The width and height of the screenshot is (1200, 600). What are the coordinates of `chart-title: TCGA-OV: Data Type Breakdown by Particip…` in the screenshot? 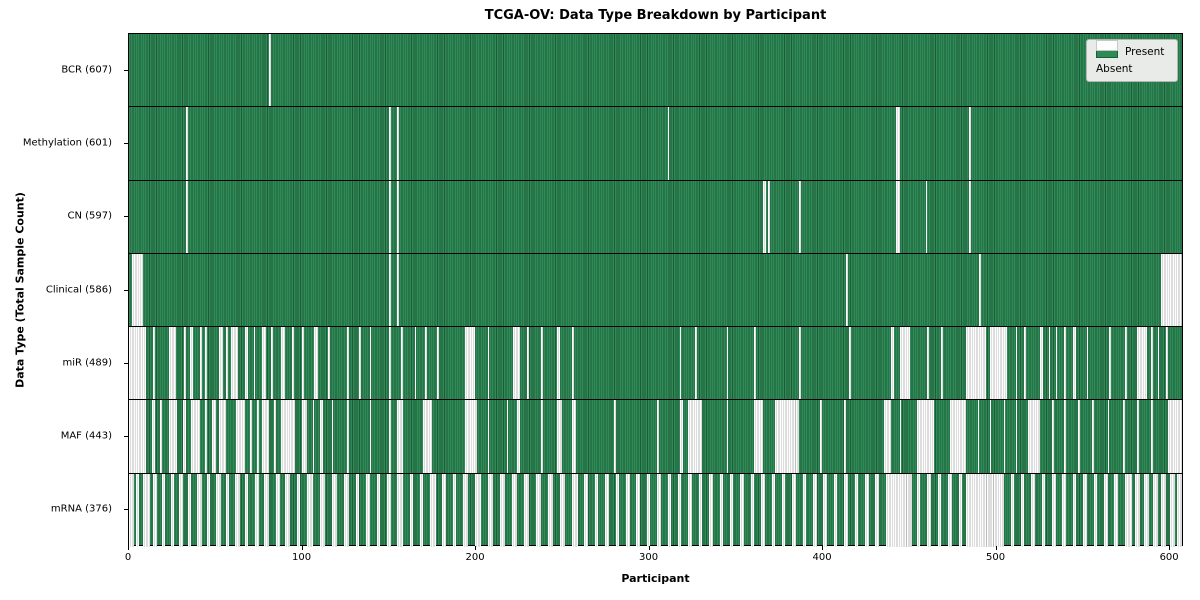 It's located at (655, 15).